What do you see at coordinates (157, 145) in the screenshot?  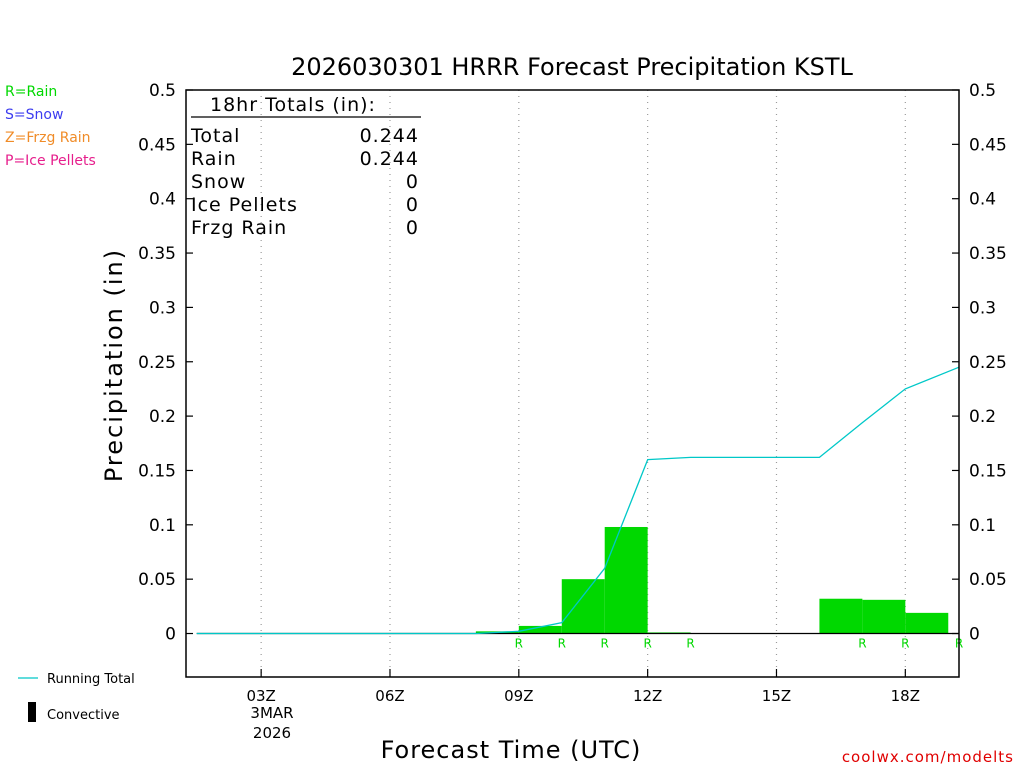 I see `y-tick-label: 0.45` at bounding box center [157, 145].